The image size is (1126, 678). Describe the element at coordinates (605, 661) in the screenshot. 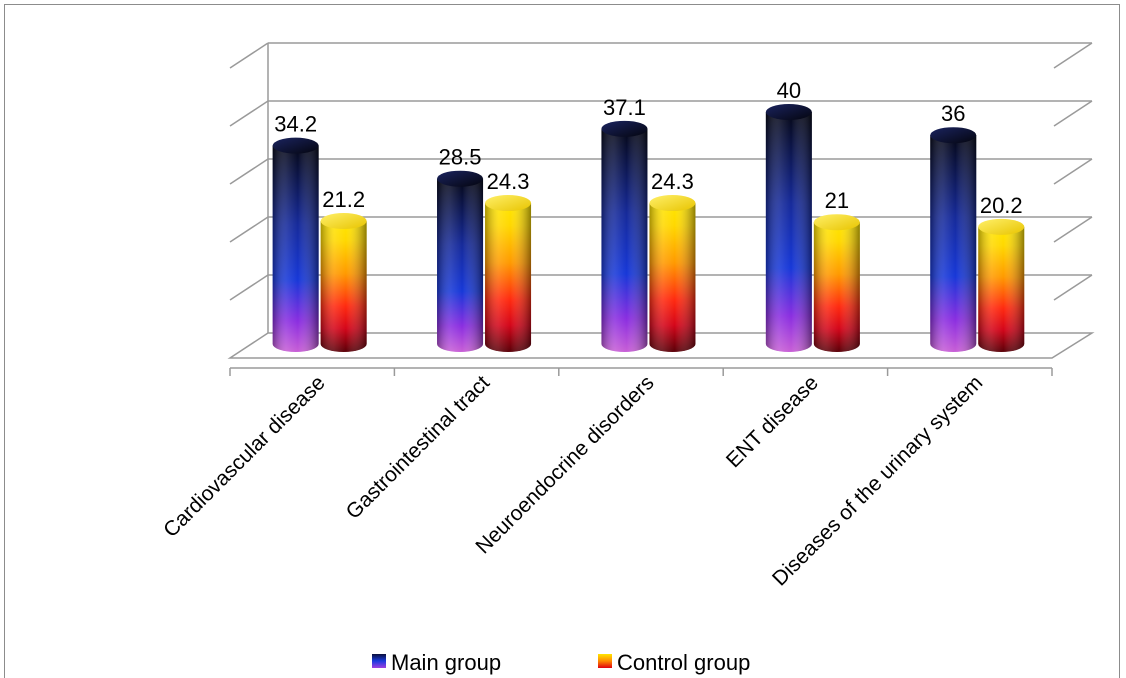

I see `legend-swatch-control-group` at that location.